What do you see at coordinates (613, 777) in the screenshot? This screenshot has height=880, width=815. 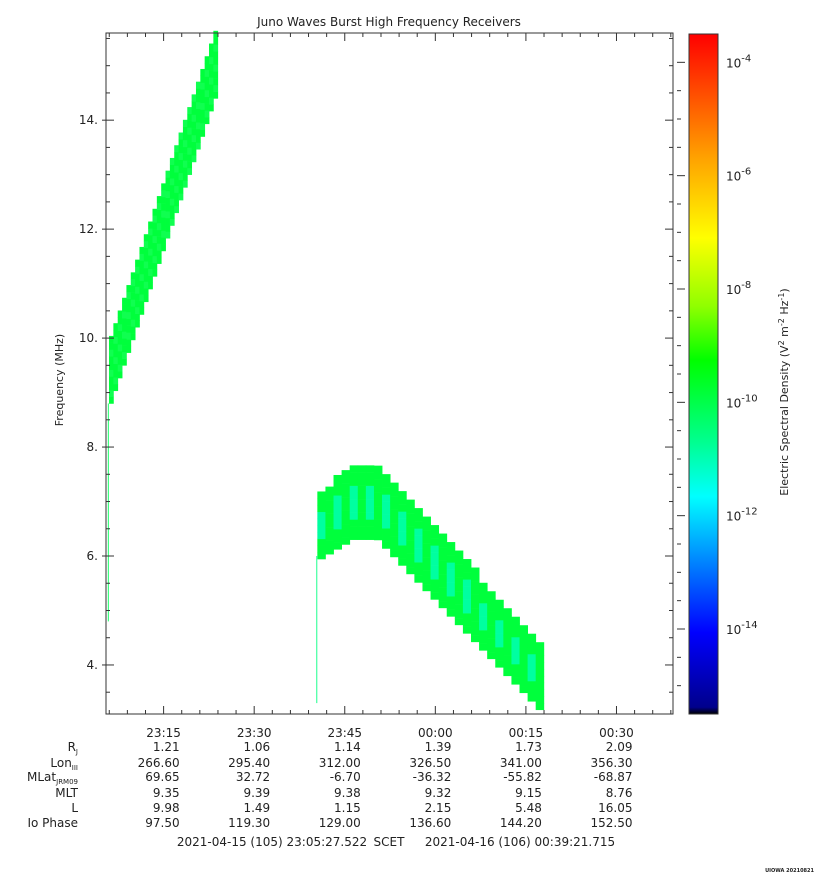 I see `ephemeris-value: -68.87` at bounding box center [613, 777].